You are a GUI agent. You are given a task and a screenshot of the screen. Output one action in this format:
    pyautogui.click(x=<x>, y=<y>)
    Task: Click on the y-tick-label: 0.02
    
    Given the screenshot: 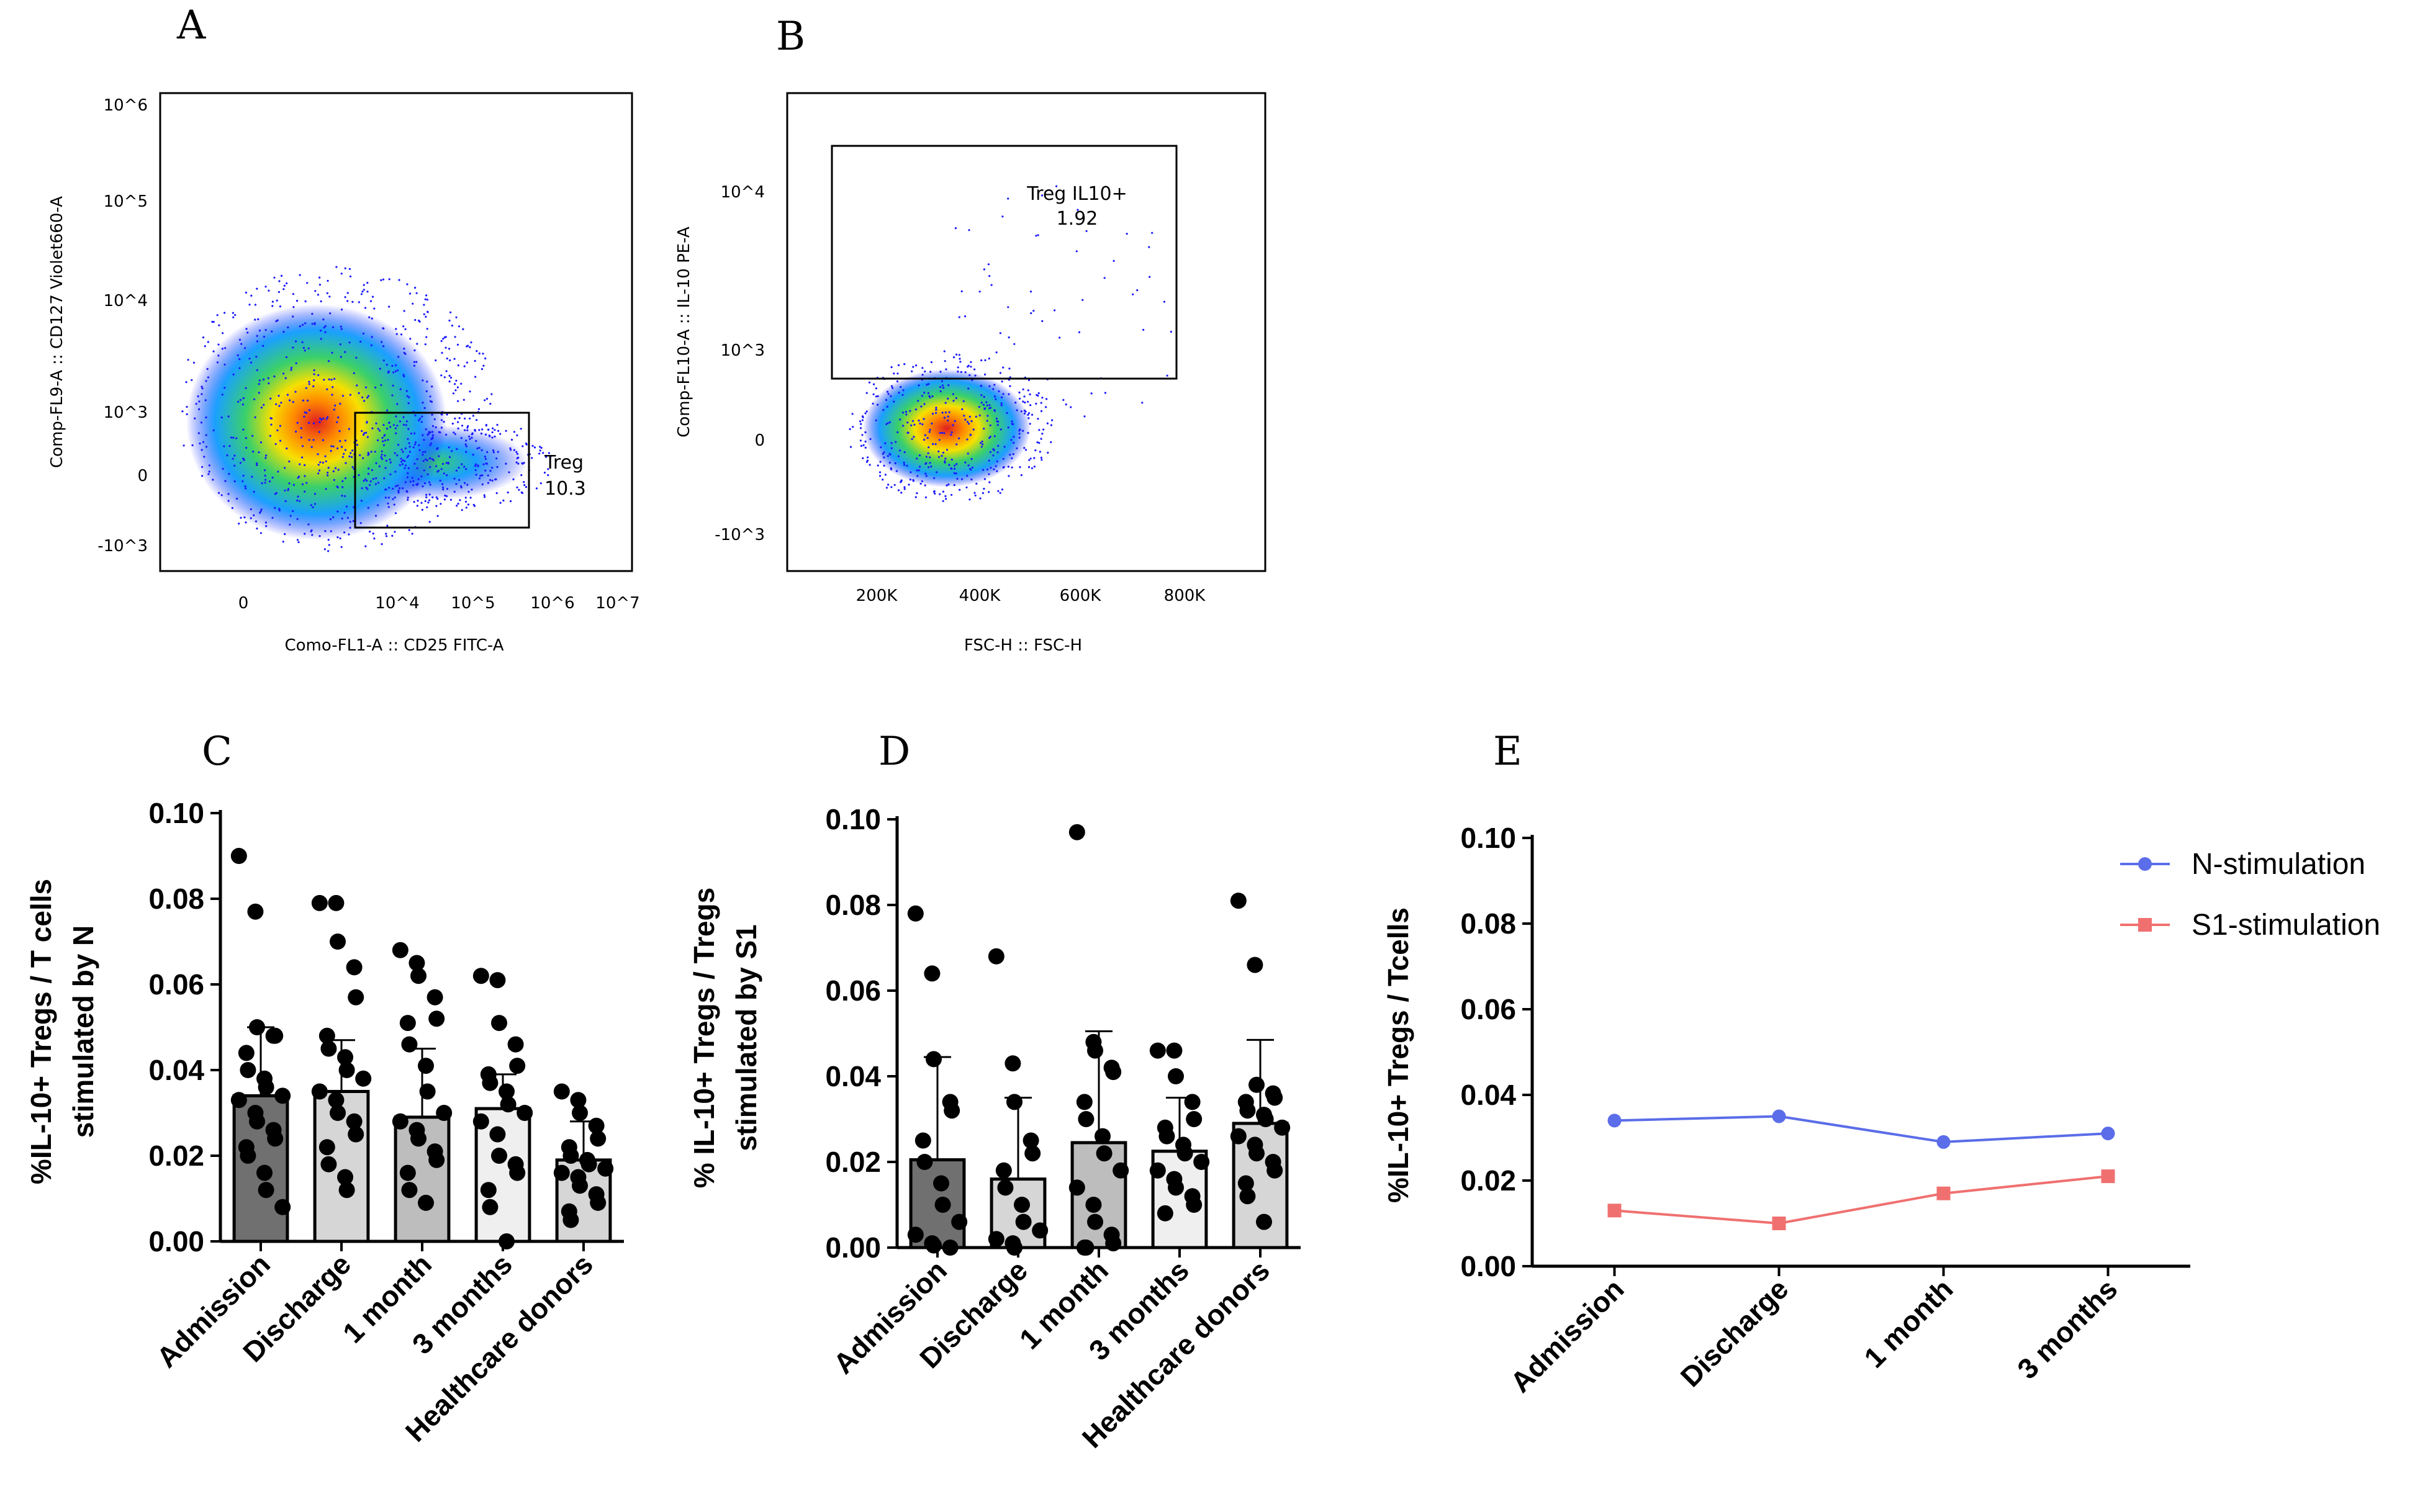 What is the action you would take?
    pyautogui.click(x=176, y=1156)
    